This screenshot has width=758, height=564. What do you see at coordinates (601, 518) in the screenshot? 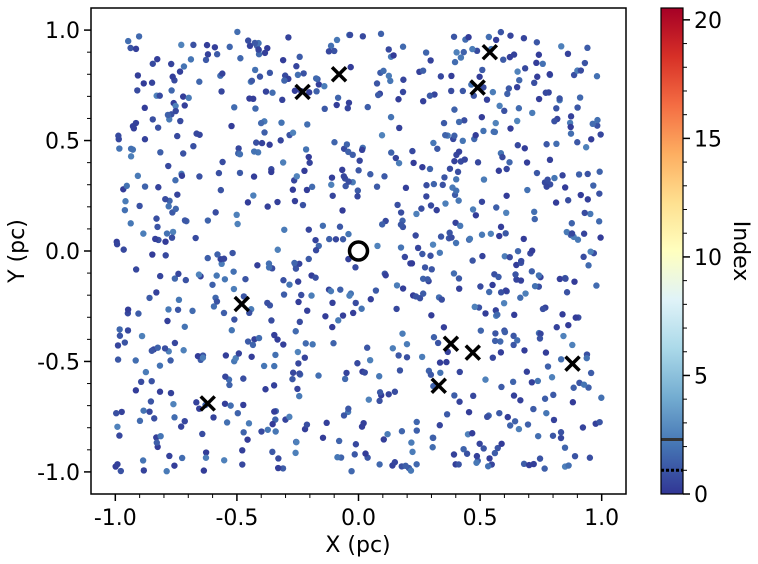
I see `x-tick-label: 1.0` at bounding box center [601, 518].